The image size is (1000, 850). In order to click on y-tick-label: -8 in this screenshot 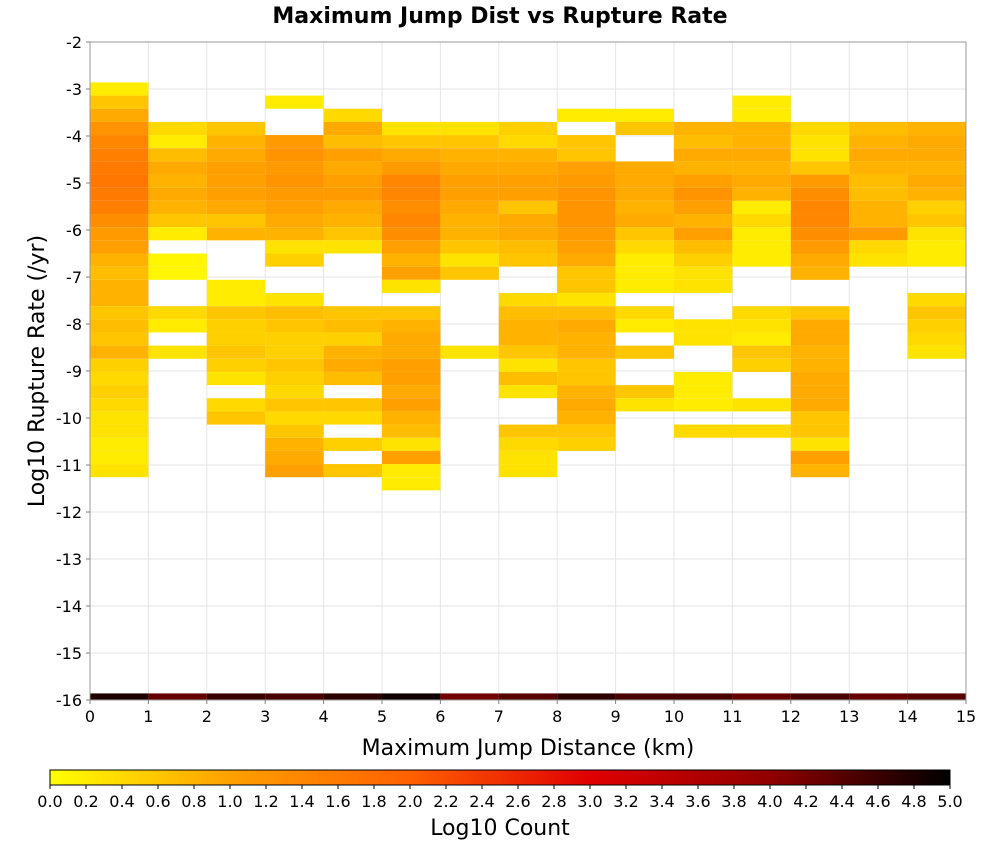, I will do `click(74, 324)`.